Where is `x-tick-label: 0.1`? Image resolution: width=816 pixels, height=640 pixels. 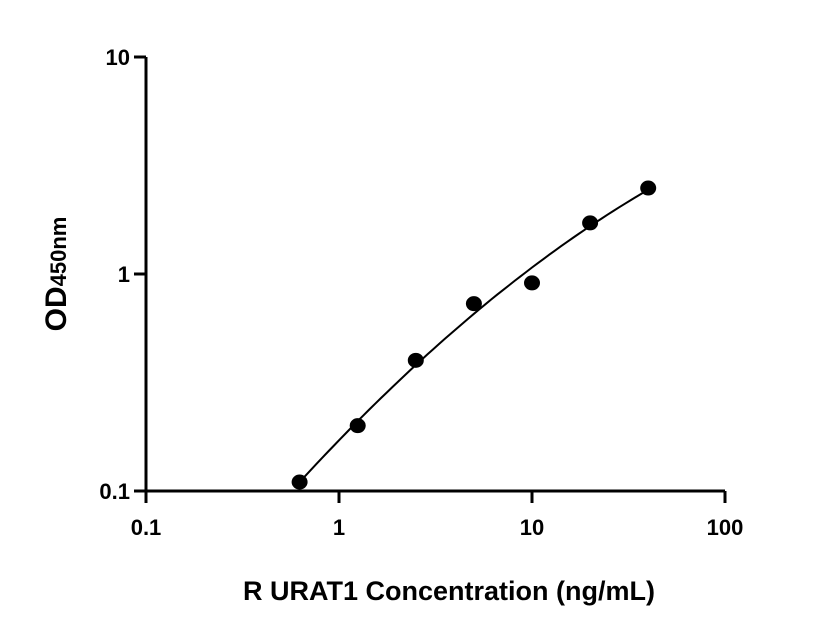
x-tick-label: 0.1 is located at coordinates (146, 527).